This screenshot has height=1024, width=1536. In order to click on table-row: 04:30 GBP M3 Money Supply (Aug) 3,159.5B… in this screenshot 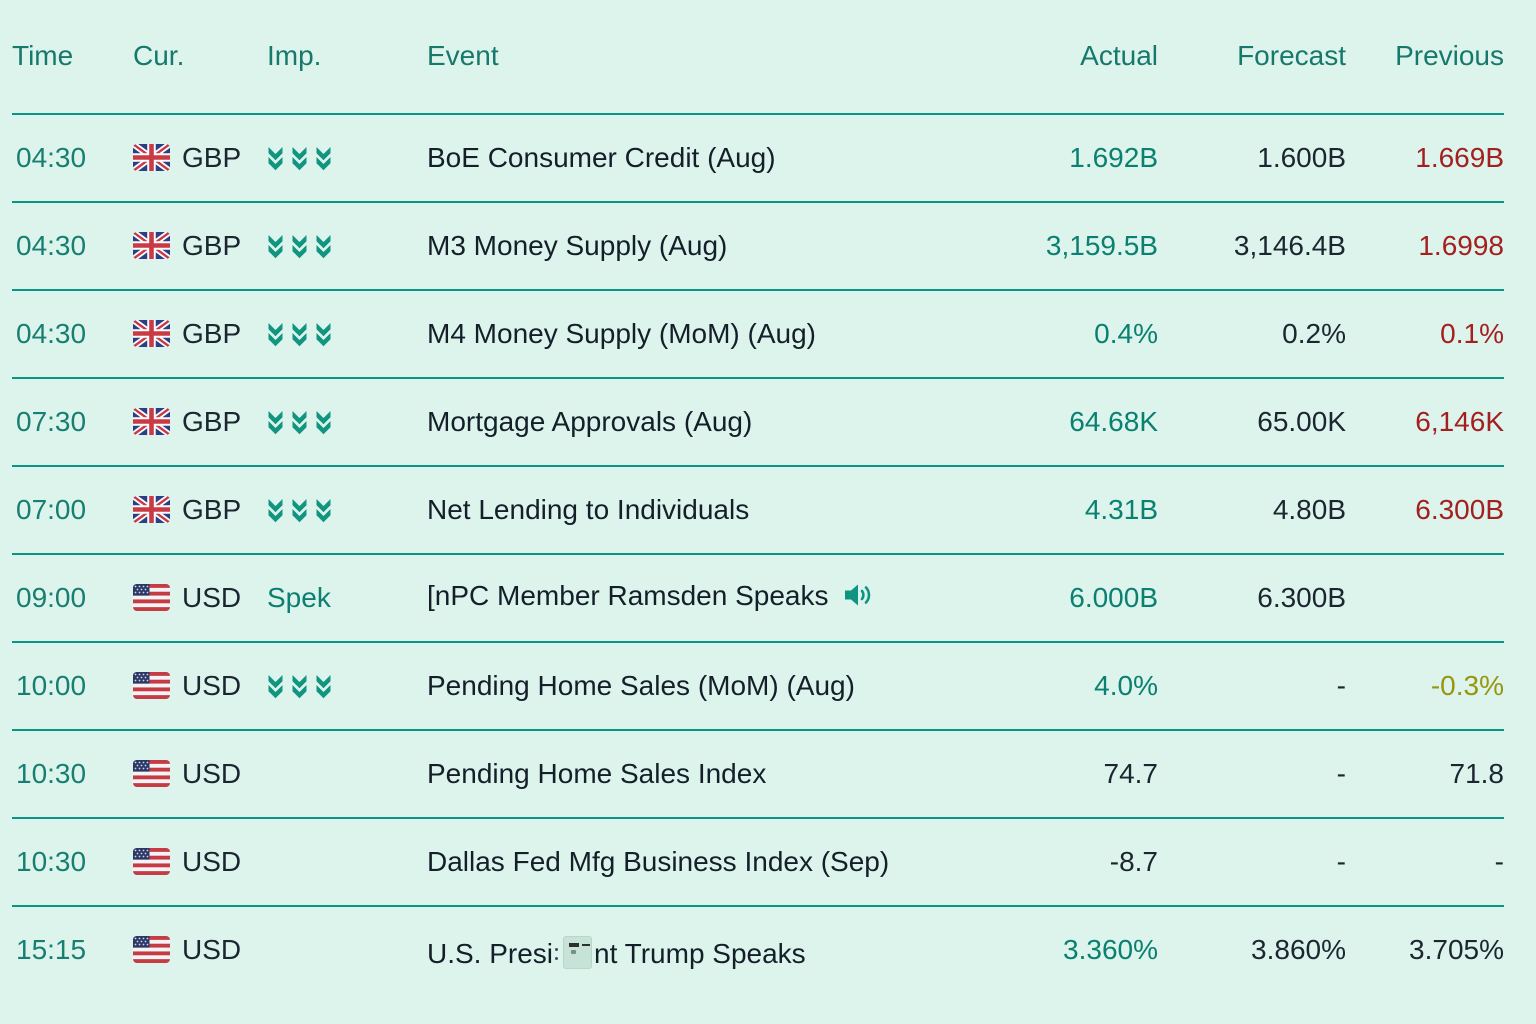, I will do `click(758, 247)`.